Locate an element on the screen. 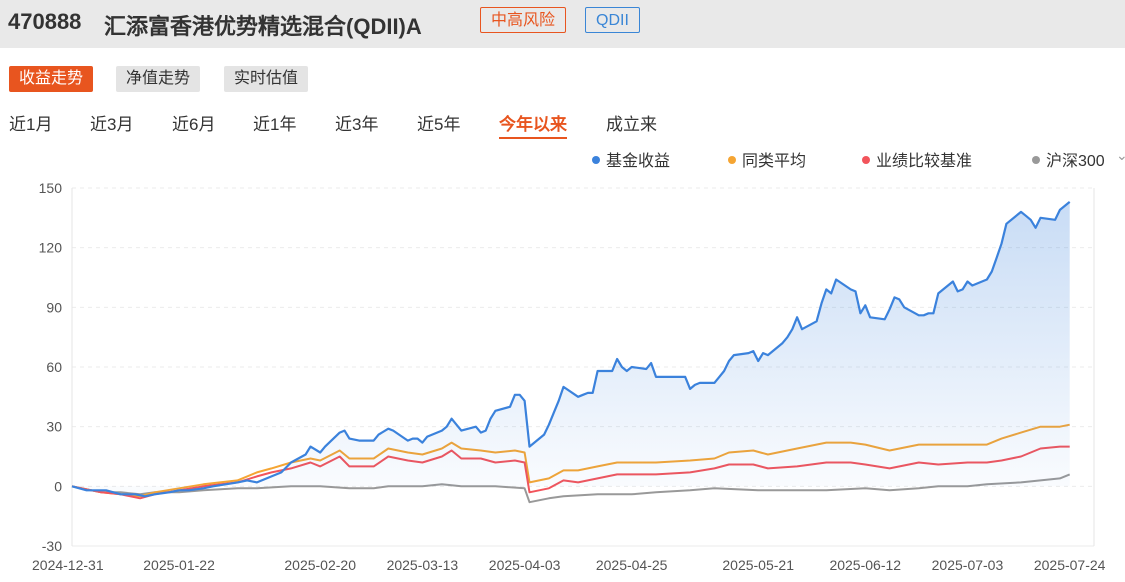 The height and width of the screenshot is (582, 1125). x-tick-label: 2025-07-24 is located at coordinates (1070, 565).